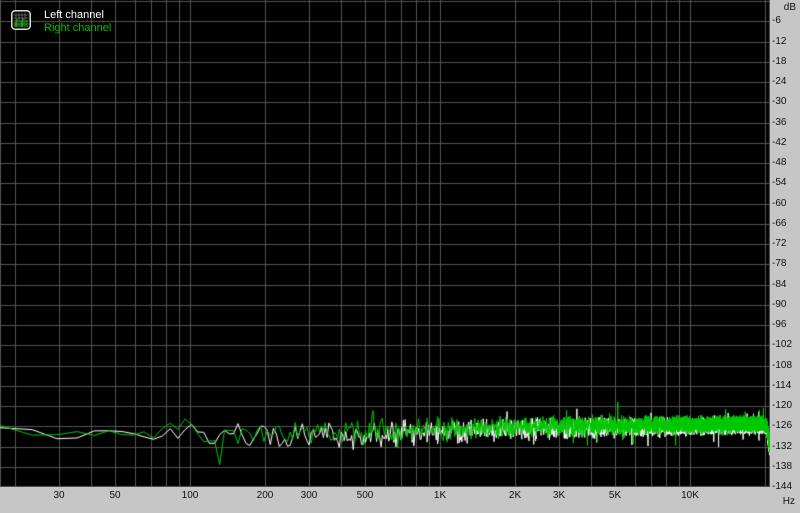 Image resolution: width=800 pixels, height=513 pixels. I want to click on freq-axis-tick-label: 300, so click(309, 495).